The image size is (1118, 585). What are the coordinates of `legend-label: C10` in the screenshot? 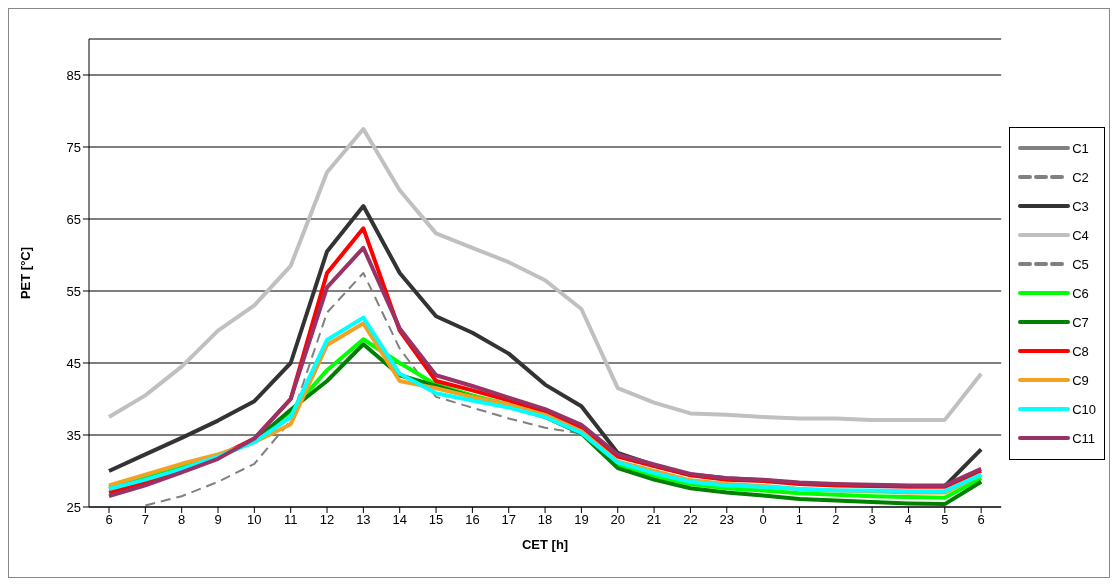 It's located at (1084, 409).